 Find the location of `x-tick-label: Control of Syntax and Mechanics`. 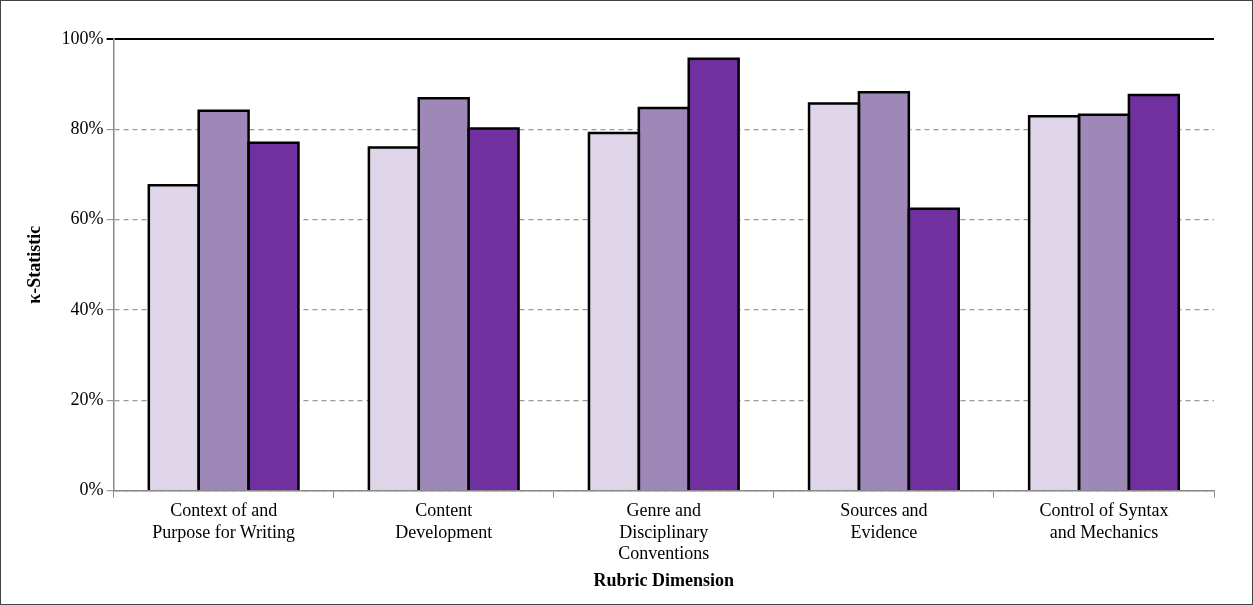

x-tick-label: Control of Syntax and Mechanics is located at coordinates (1104, 521).